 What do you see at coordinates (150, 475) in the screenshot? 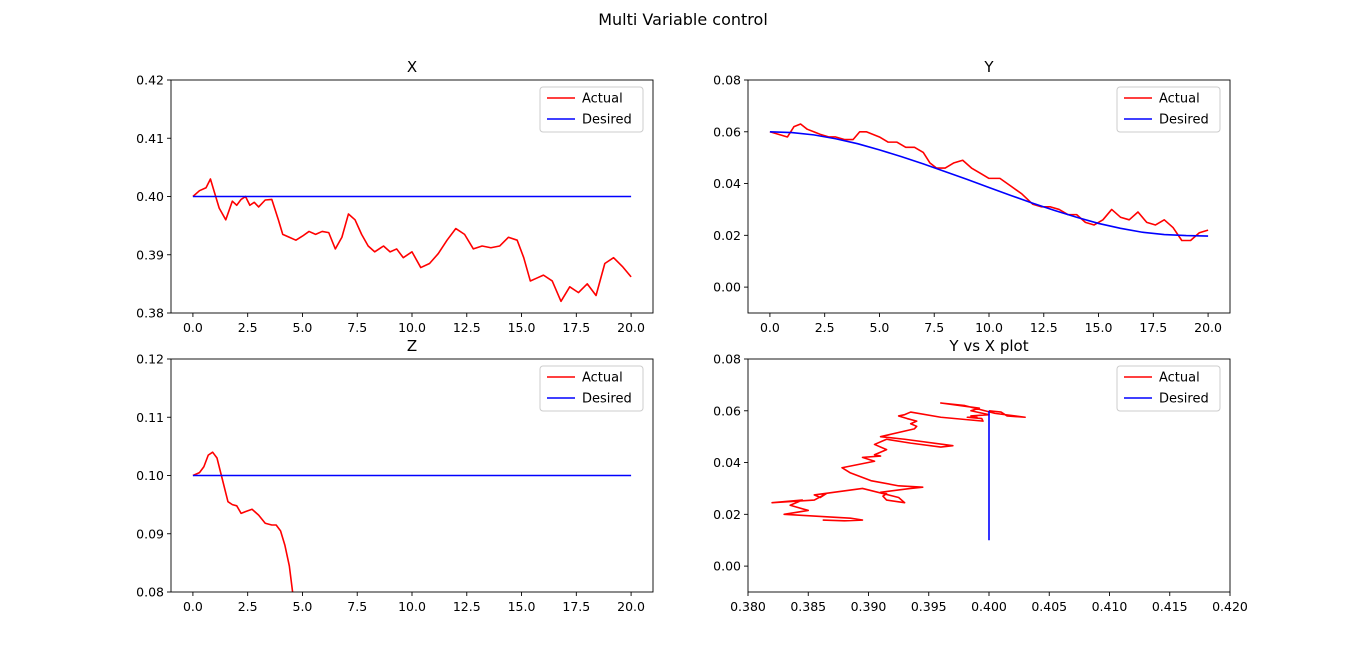
I see `y-tick-label: 0.10` at bounding box center [150, 475].